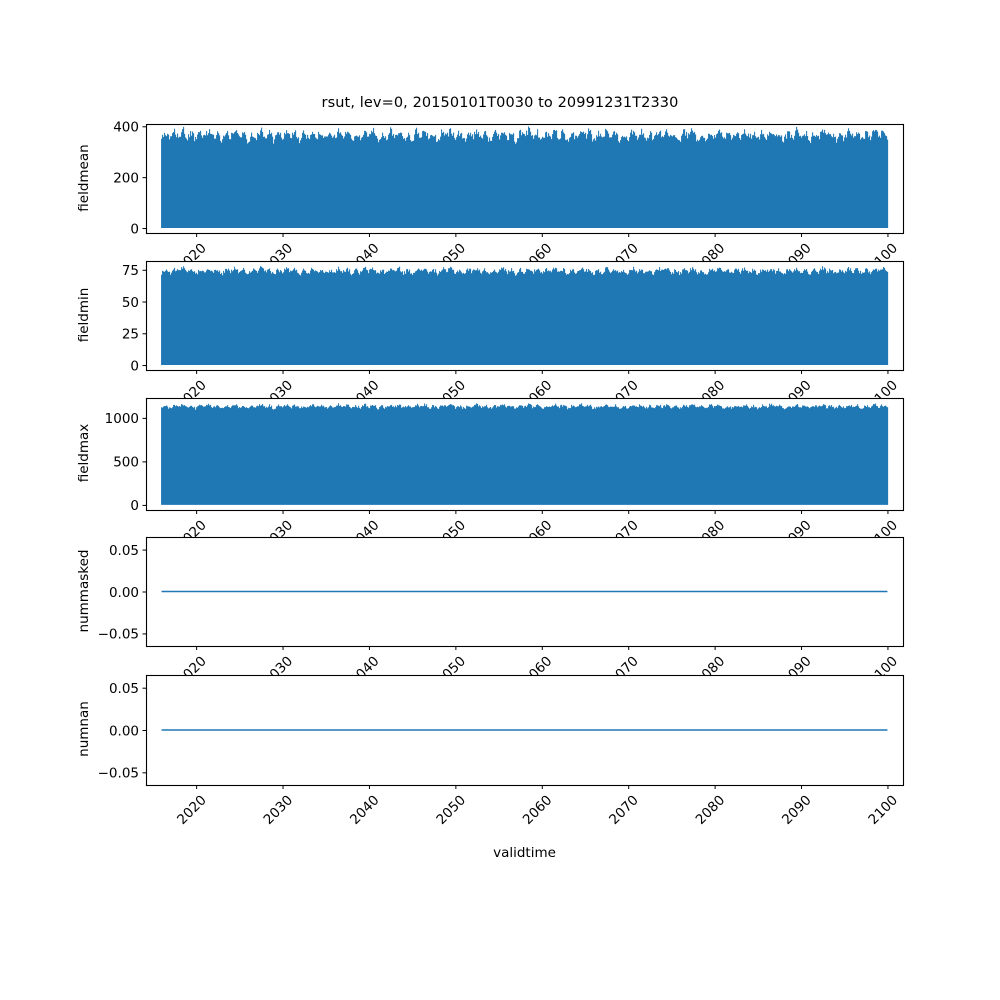 The image size is (1000, 1000). What do you see at coordinates (126, 463) in the screenshot?
I see `y-tick-label: 500` at bounding box center [126, 463].